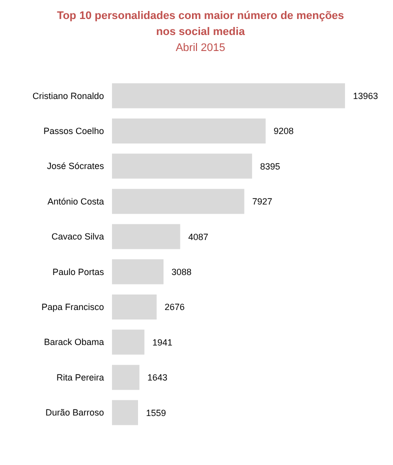 The width and height of the screenshot is (393, 465). I want to click on chart-subtitle: Abril 2015, so click(200, 48).